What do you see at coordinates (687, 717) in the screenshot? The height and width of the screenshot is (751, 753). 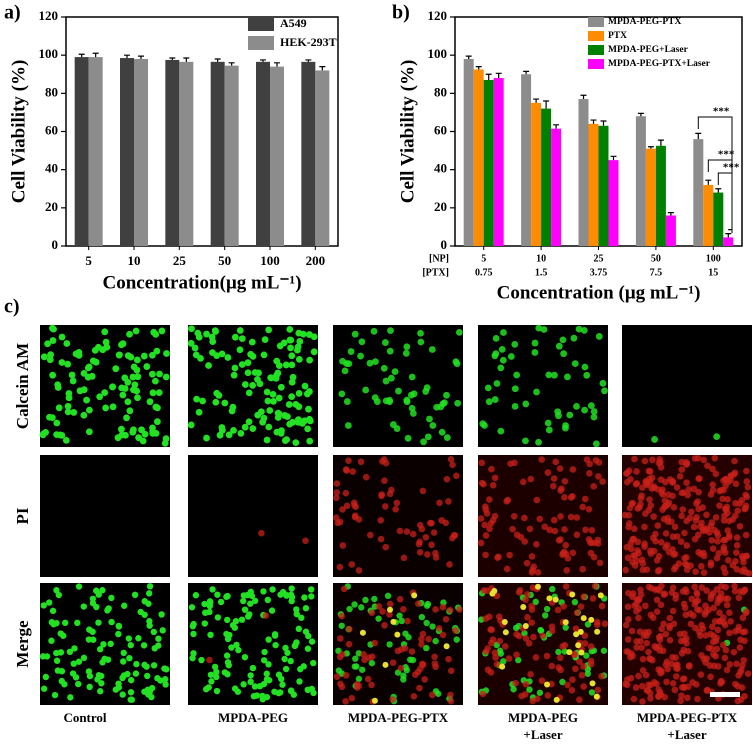 I see `column-label: MPDA-PEG-PTX` at bounding box center [687, 717].